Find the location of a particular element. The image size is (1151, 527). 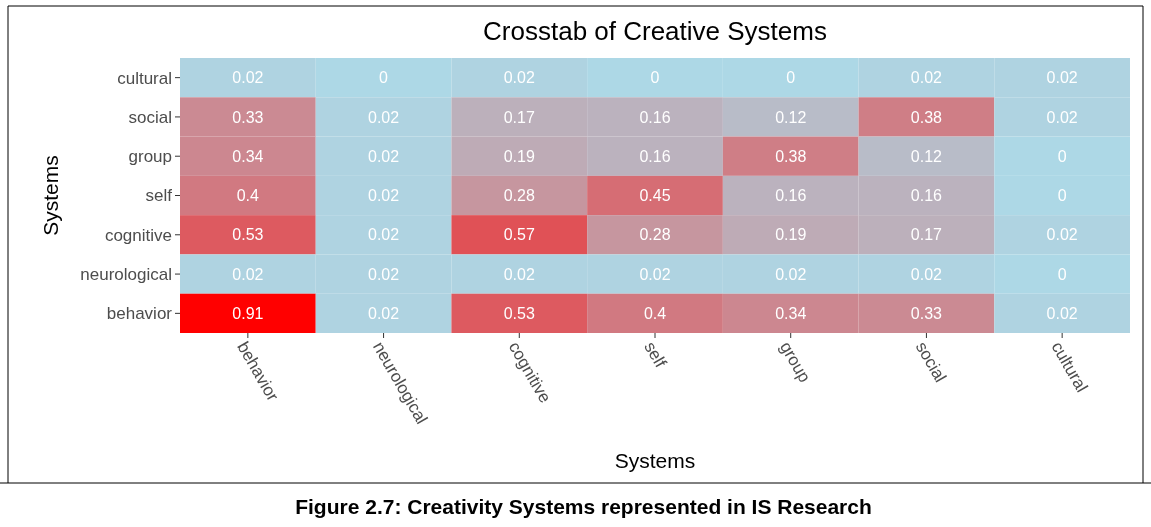

caption: Figure 2.7: Creativity Systems represented in IS Research is located at coordinates (583, 506).